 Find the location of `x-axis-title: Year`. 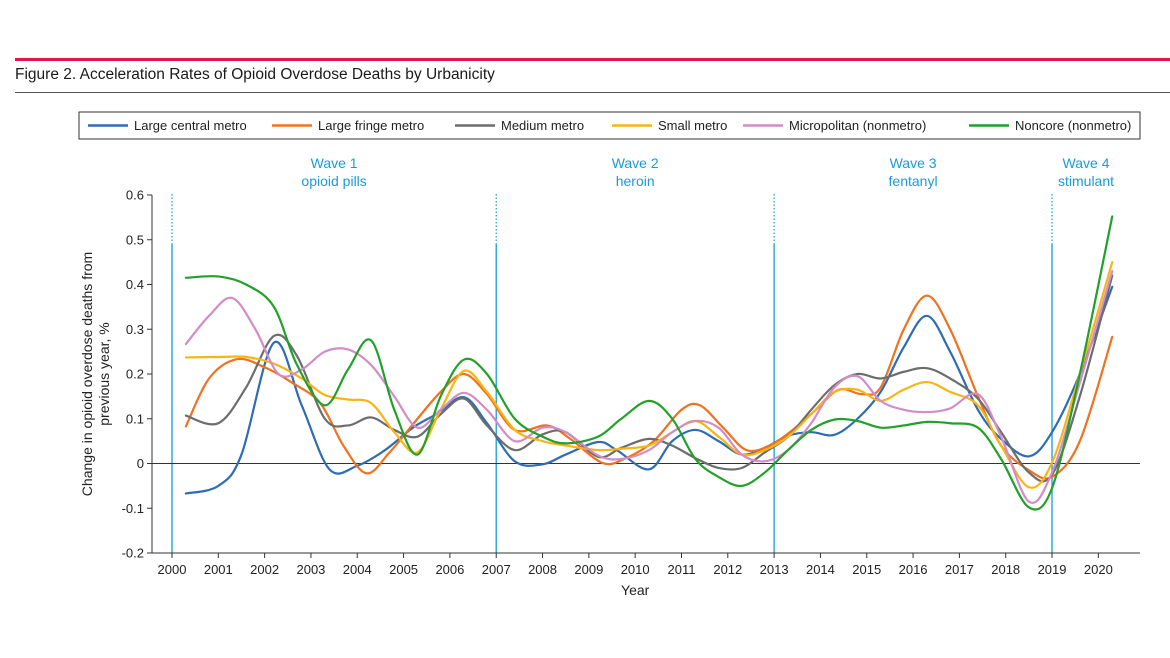

x-axis-title: Year is located at coordinates (635, 590).